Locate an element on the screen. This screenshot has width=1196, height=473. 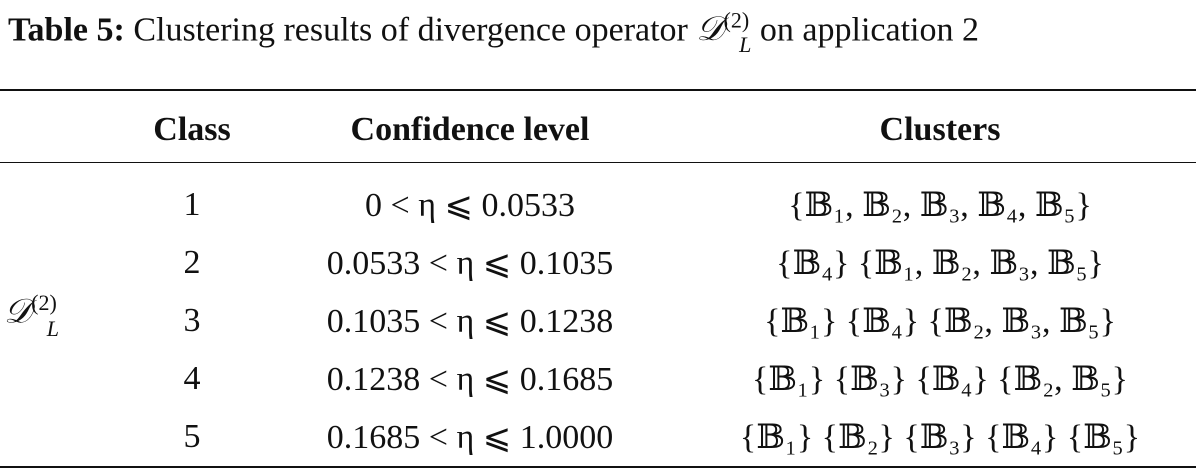
class-cell: 2 is located at coordinates (192, 262).